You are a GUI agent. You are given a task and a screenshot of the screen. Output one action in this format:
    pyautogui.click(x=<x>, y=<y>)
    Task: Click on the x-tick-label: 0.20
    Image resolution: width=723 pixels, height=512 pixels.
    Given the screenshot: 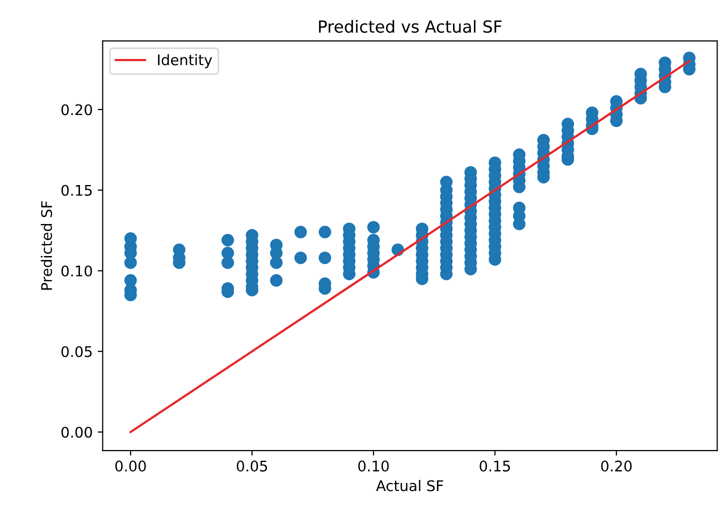 What is the action you would take?
    pyautogui.click(x=616, y=466)
    